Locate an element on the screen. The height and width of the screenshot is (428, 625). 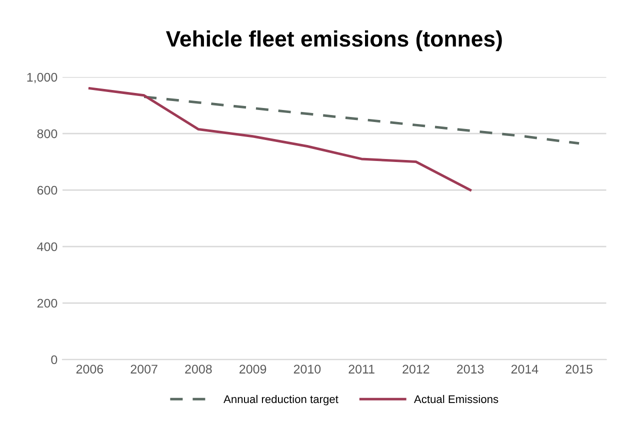
legend-label: Actual Emissions is located at coordinates (456, 399).